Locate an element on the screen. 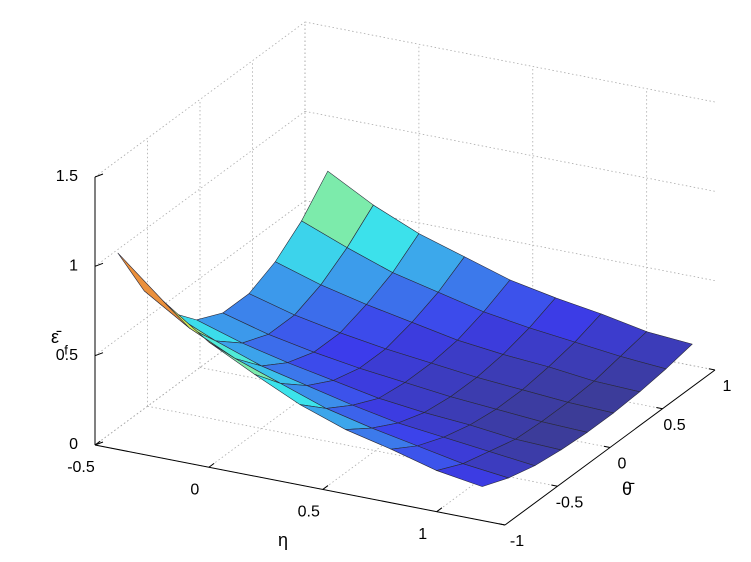  y-tick-label: -0.5 is located at coordinates (570, 502).